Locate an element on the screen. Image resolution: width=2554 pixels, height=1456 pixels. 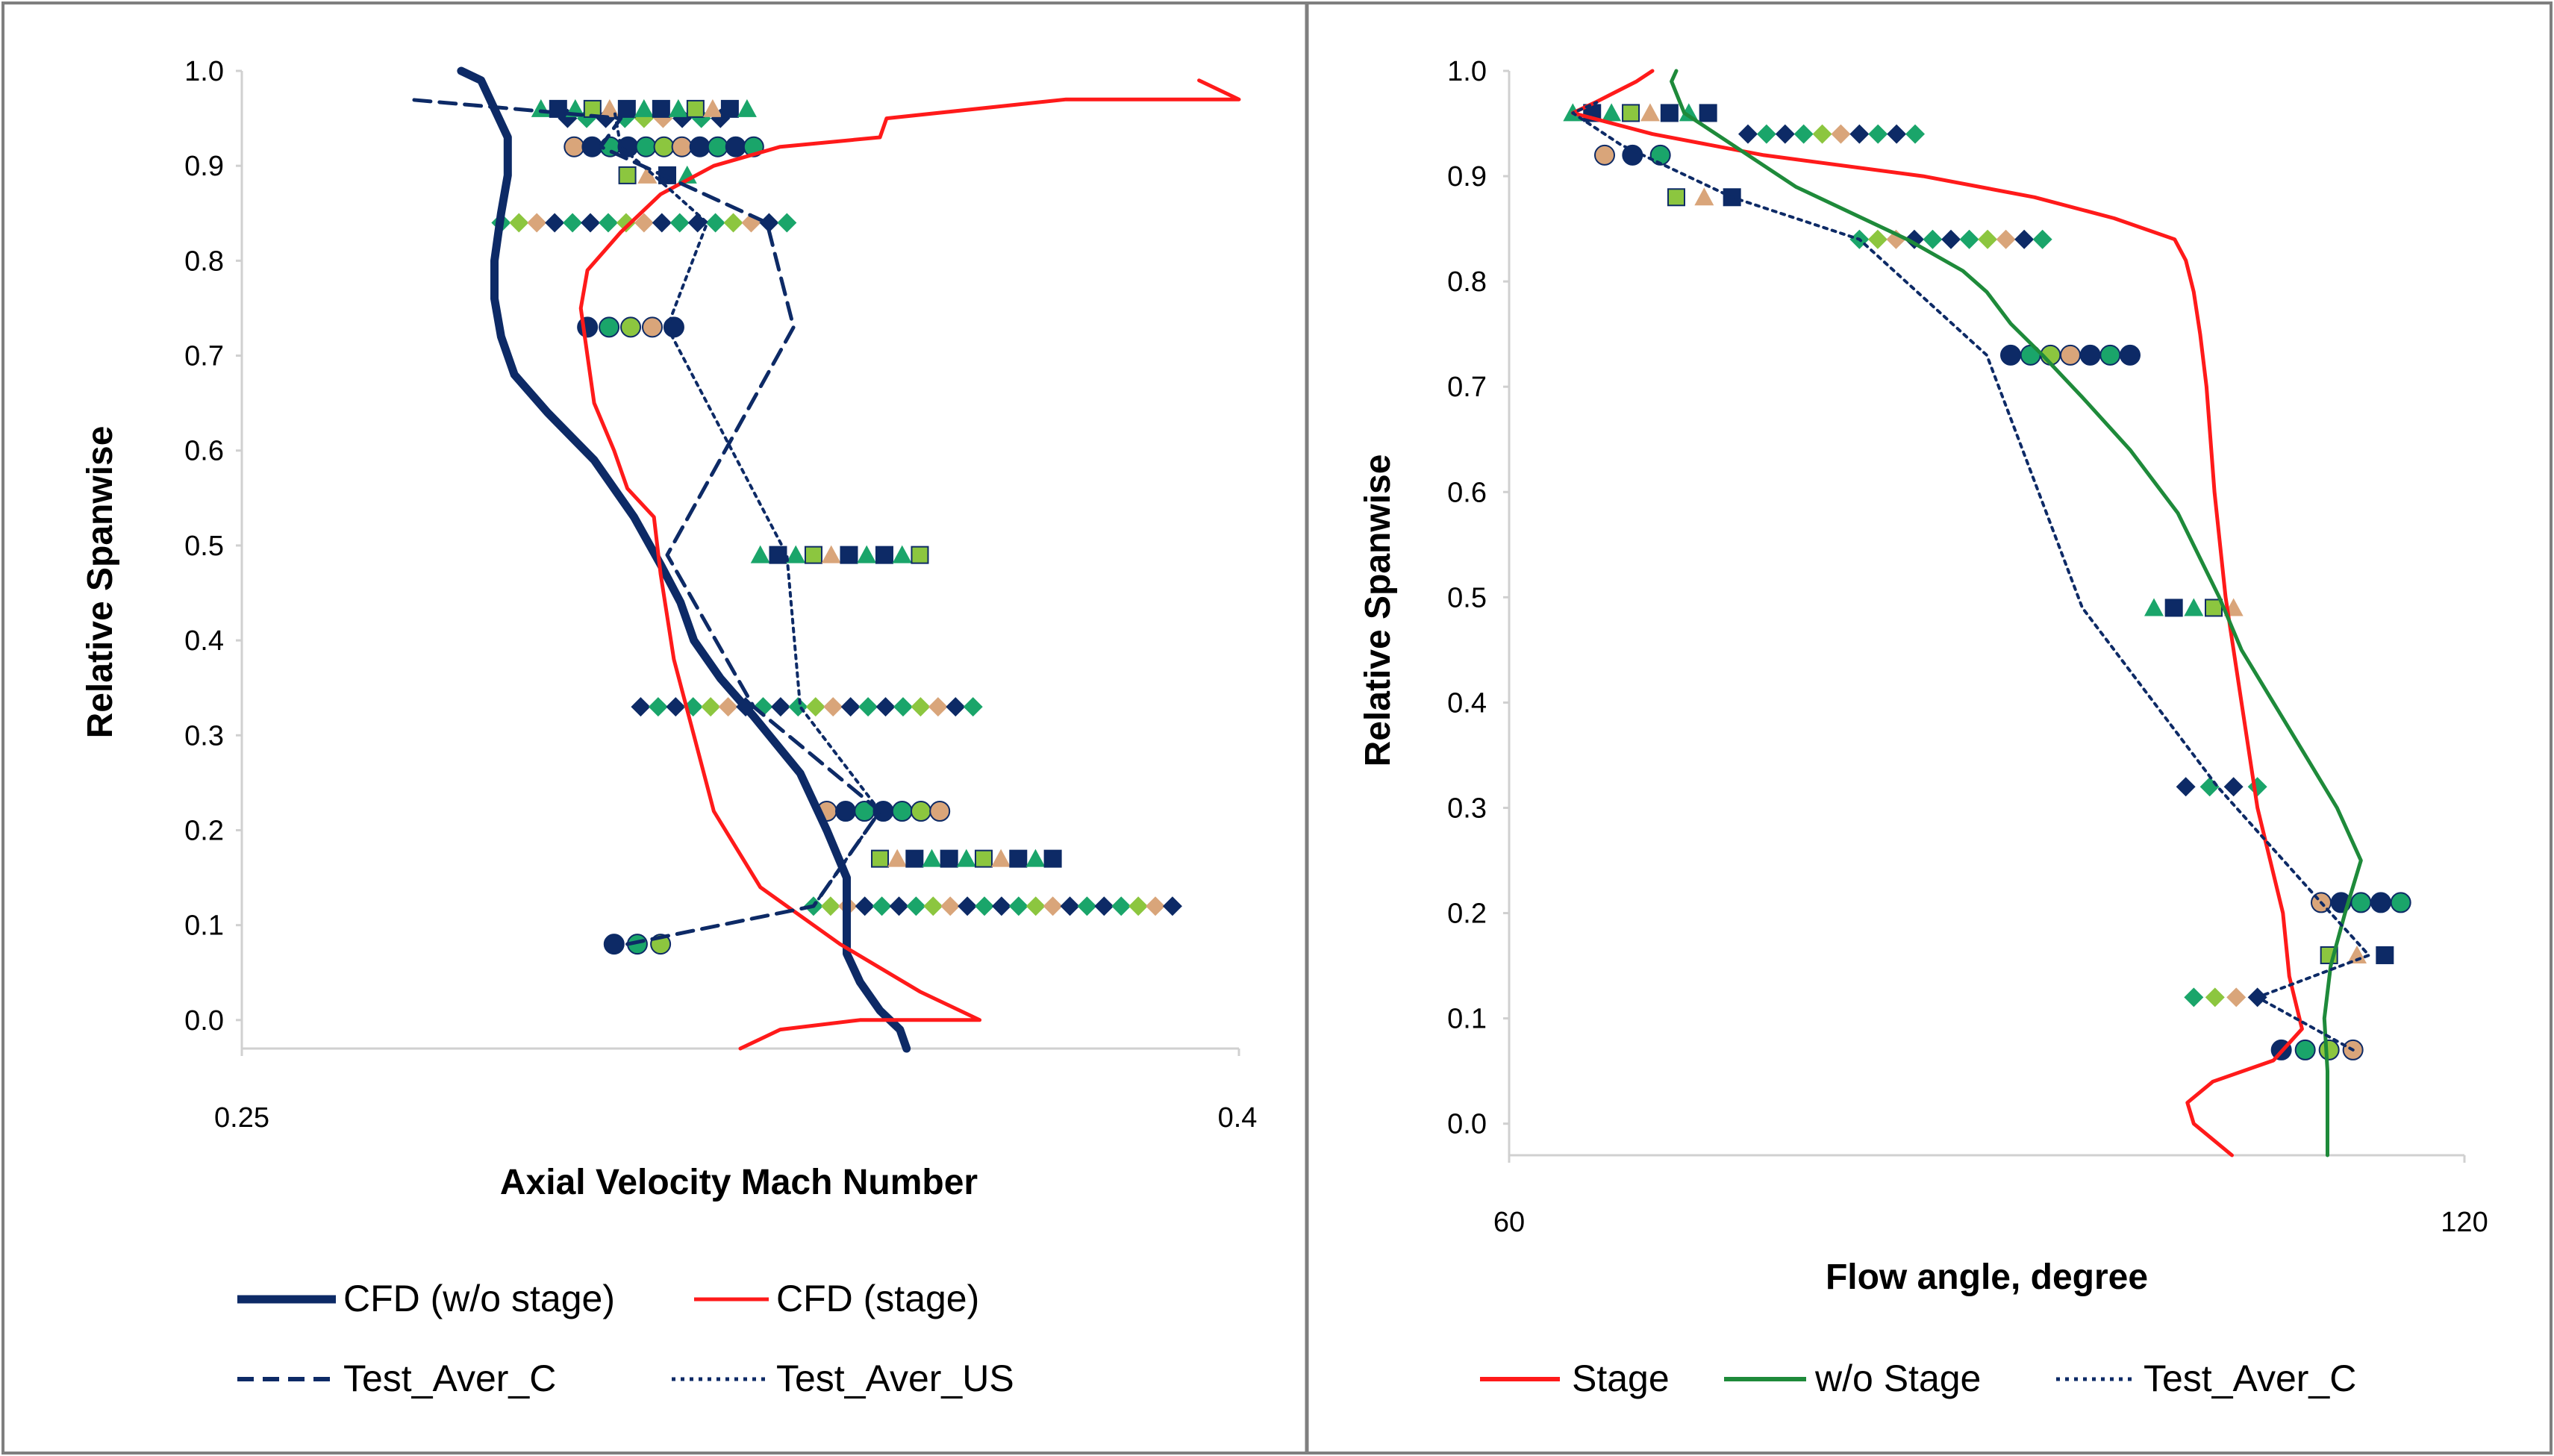
right-ytick-label: 0.0 is located at coordinates (1467, 1124).